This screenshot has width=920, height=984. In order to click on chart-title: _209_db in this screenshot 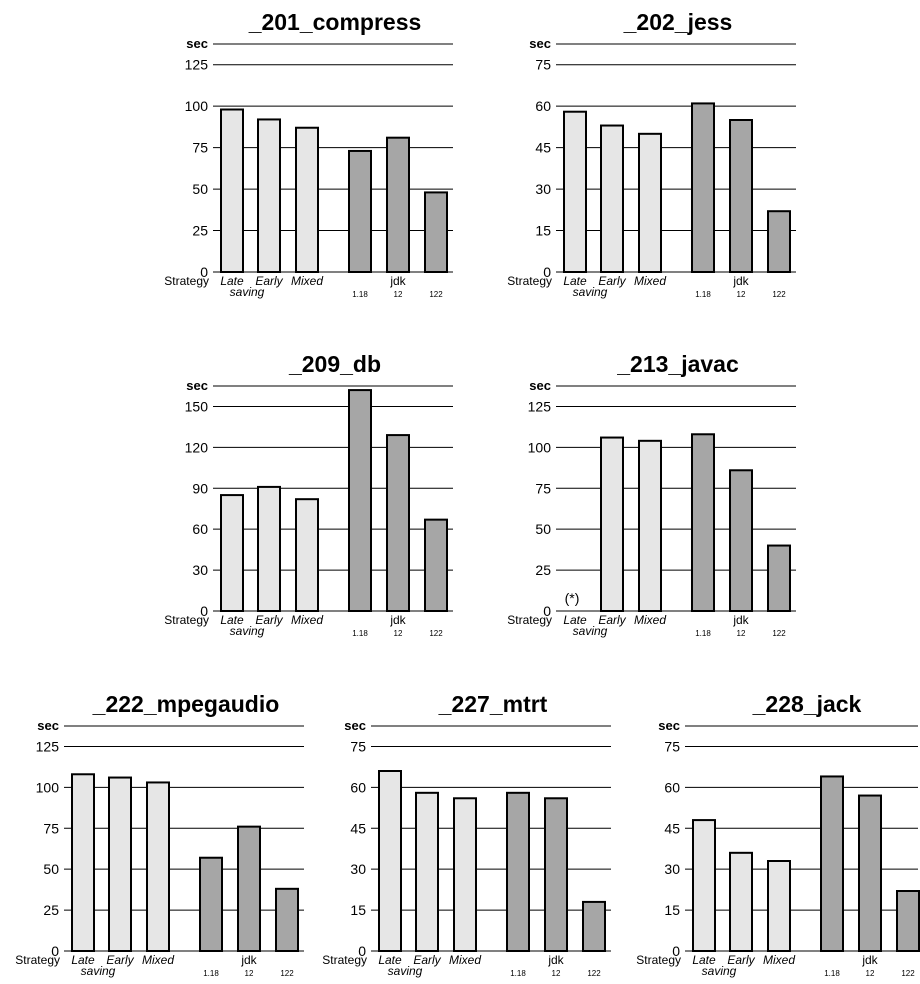, I will do `click(334, 364)`.